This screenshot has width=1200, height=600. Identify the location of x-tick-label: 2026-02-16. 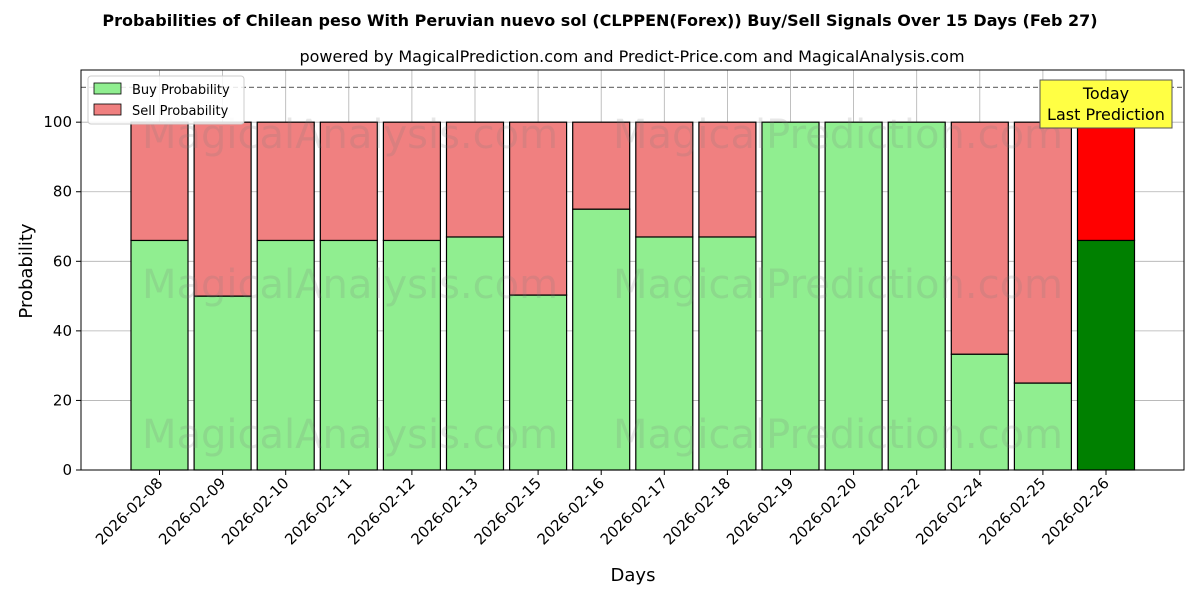
(571, 511).